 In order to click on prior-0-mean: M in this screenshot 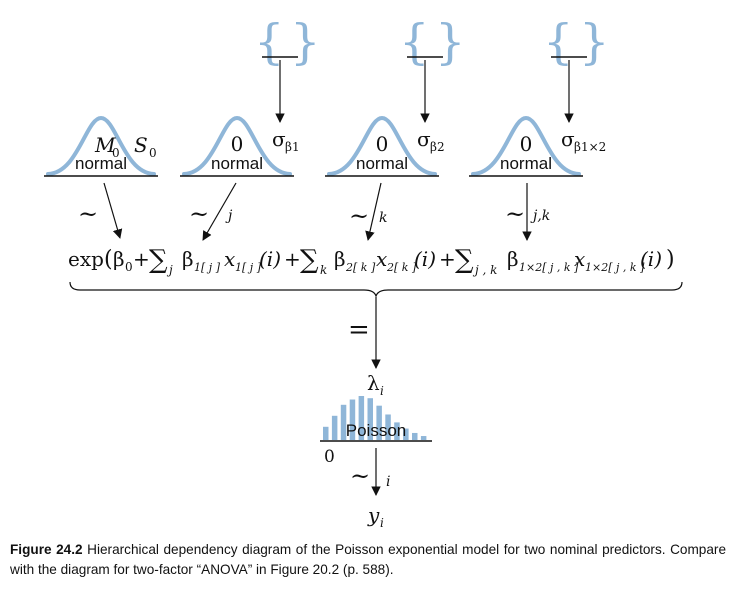, I will do `click(105, 145)`.